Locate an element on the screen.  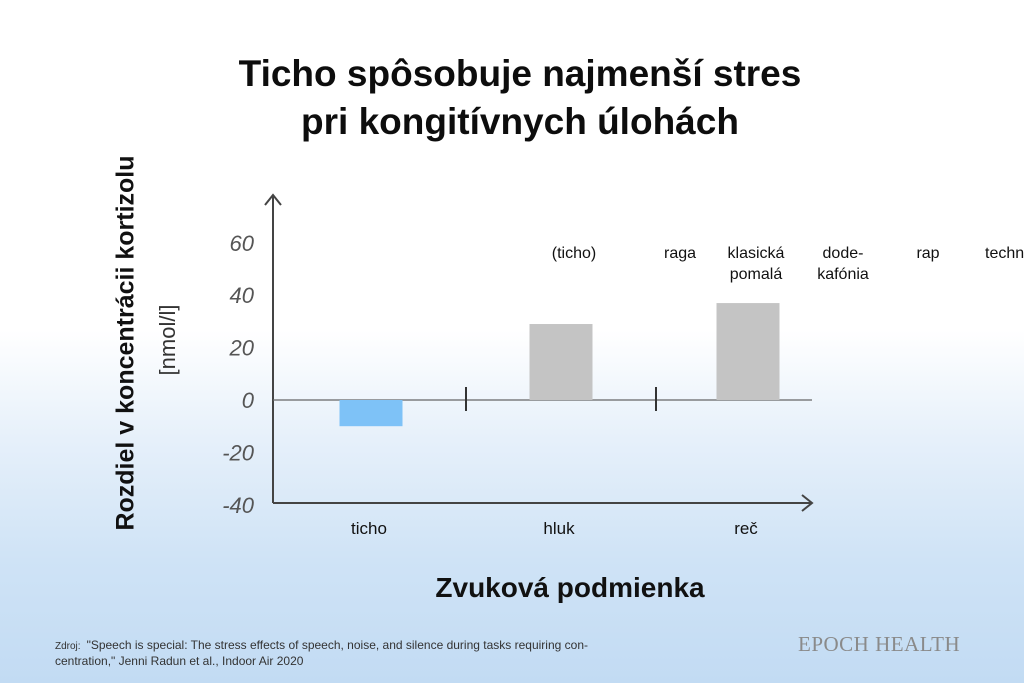
annotation-label: rap is located at coordinates (927, 253).